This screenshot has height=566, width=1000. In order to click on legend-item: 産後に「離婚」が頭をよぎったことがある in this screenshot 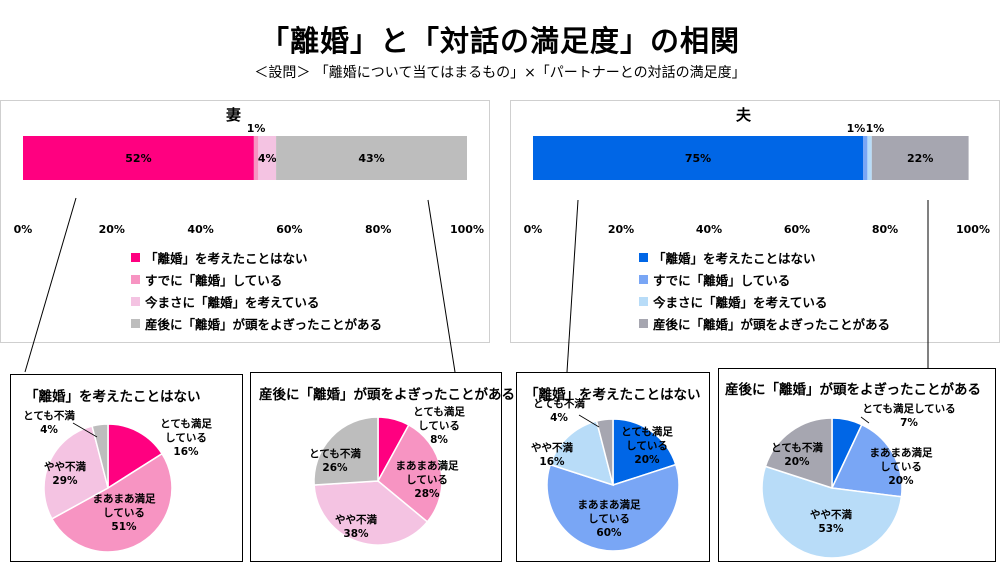, I will do `click(764, 323)`.